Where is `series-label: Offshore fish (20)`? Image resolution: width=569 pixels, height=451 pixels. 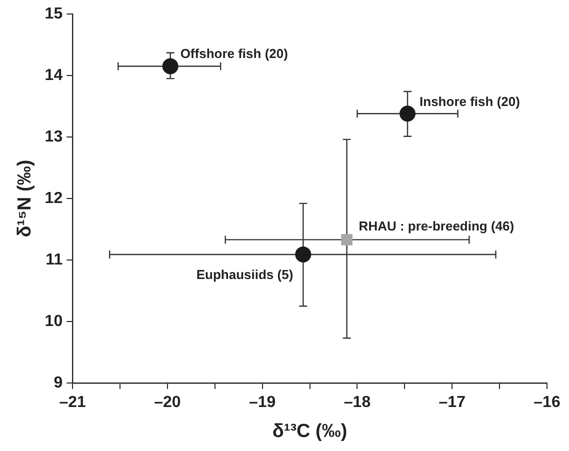
series-label: Offshore fish (20) is located at coordinates (234, 53).